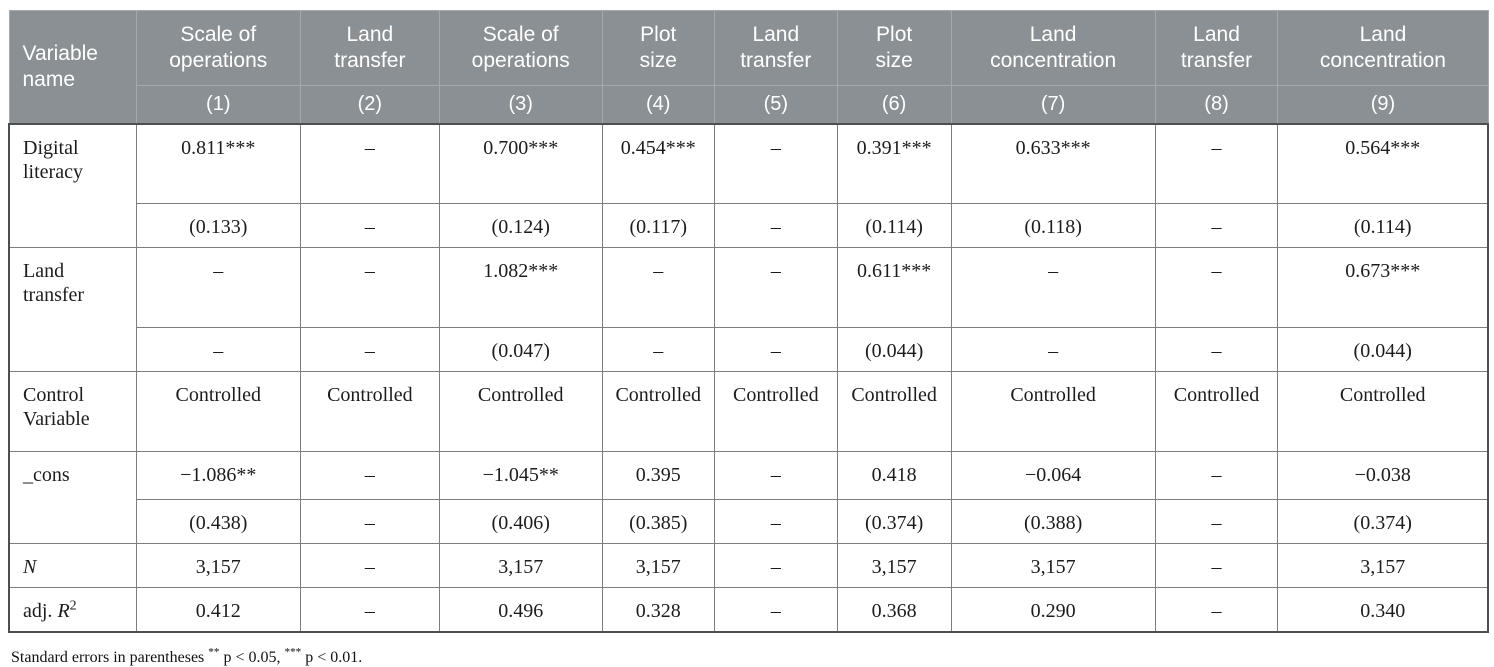 This screenshot has height=667, width=1494. Describe the element at coordinates (1216, 104) in the screenshot. I see `column-number-8: (8)` at that location.